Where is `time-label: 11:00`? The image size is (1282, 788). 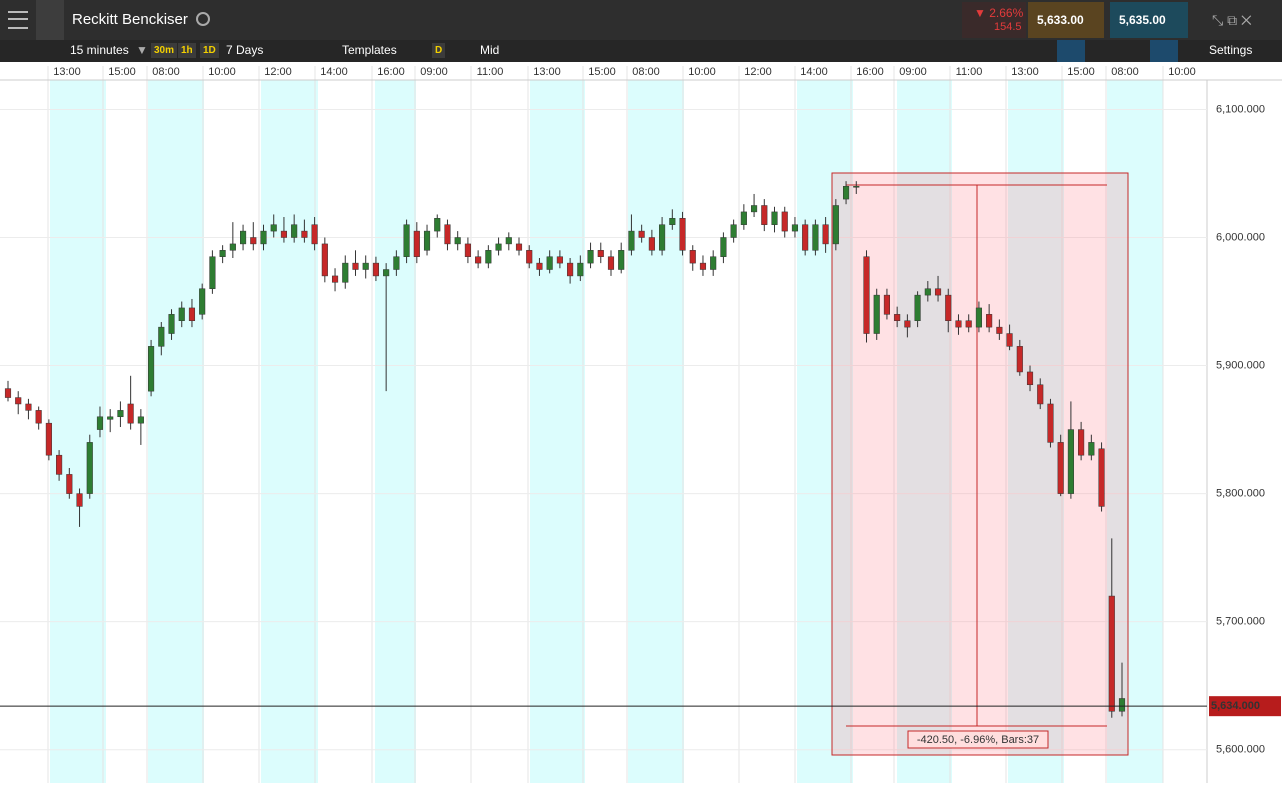 time-label: 11:00 is located at coordinates (490, 72).